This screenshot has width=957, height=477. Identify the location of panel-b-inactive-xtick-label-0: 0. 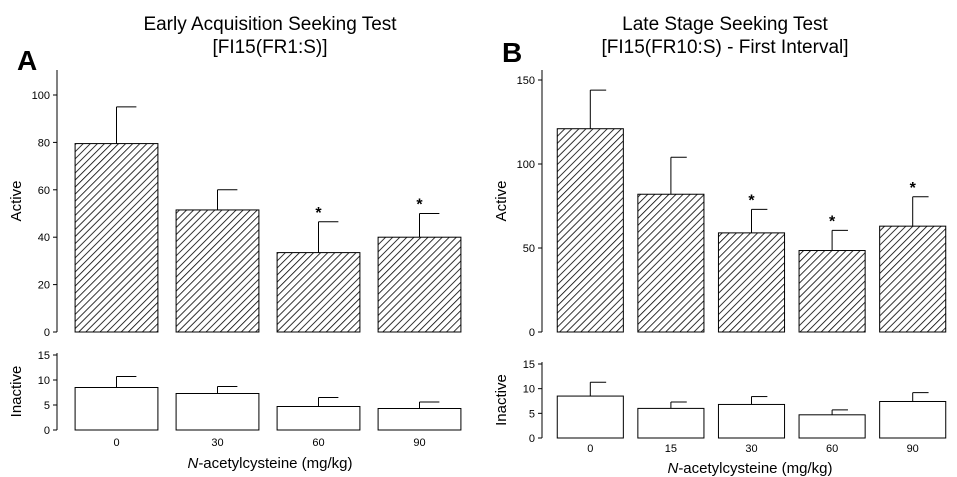
(590, 449).